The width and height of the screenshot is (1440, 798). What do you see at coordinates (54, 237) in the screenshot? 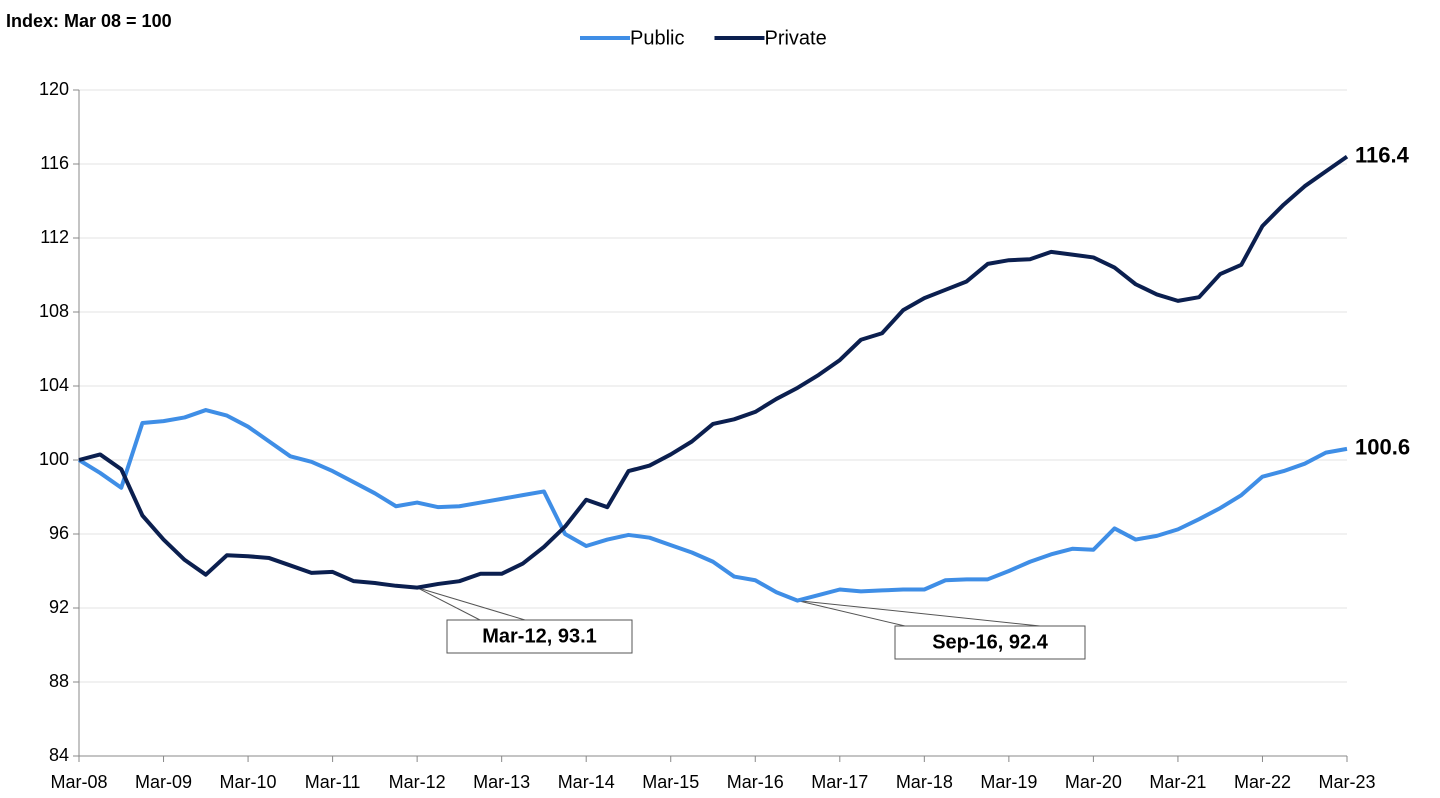
I see `y-tick-label: 112` at bounding box center [54, 237].